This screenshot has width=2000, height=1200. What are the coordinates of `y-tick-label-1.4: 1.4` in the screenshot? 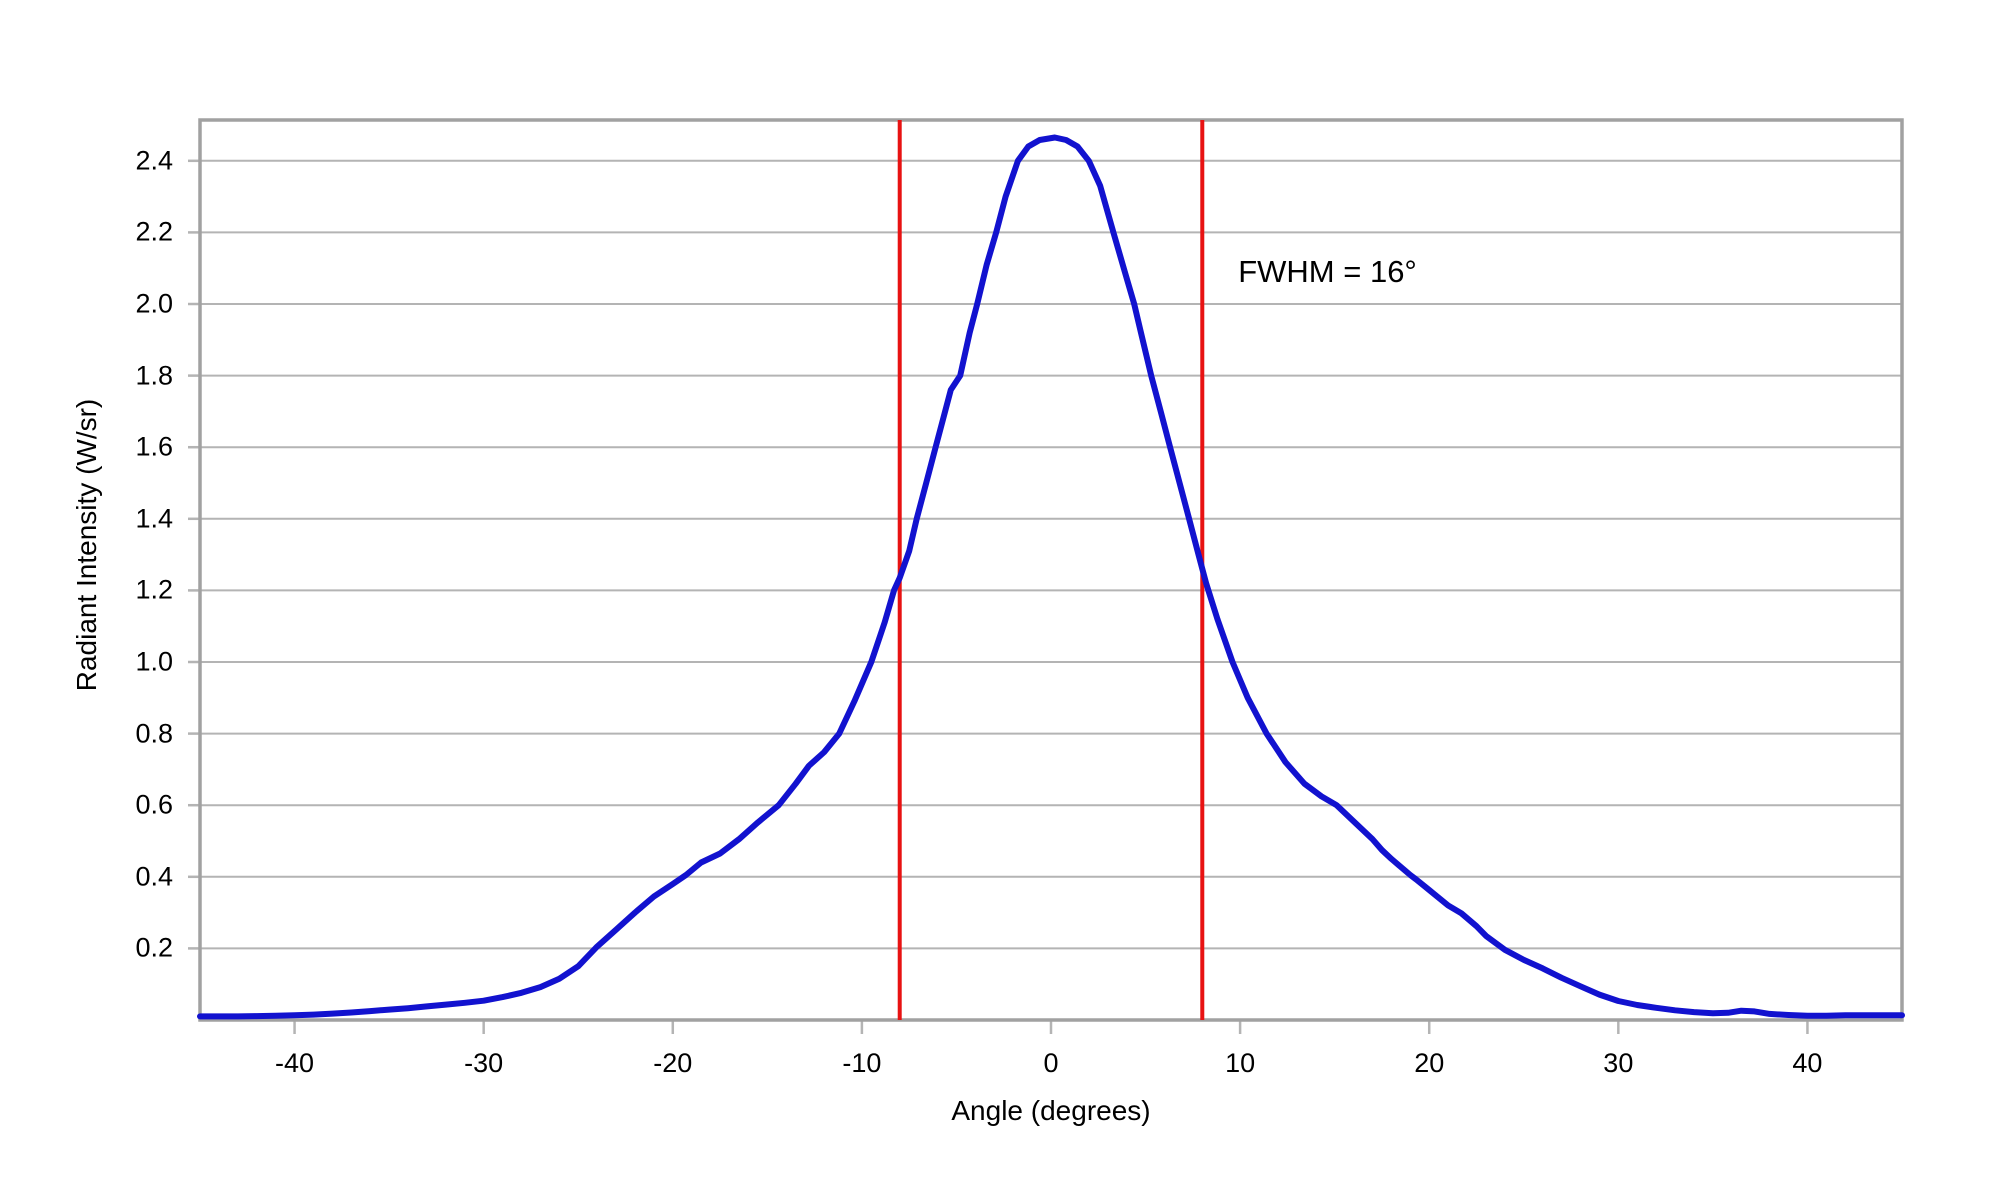 It's located at (154, 518).